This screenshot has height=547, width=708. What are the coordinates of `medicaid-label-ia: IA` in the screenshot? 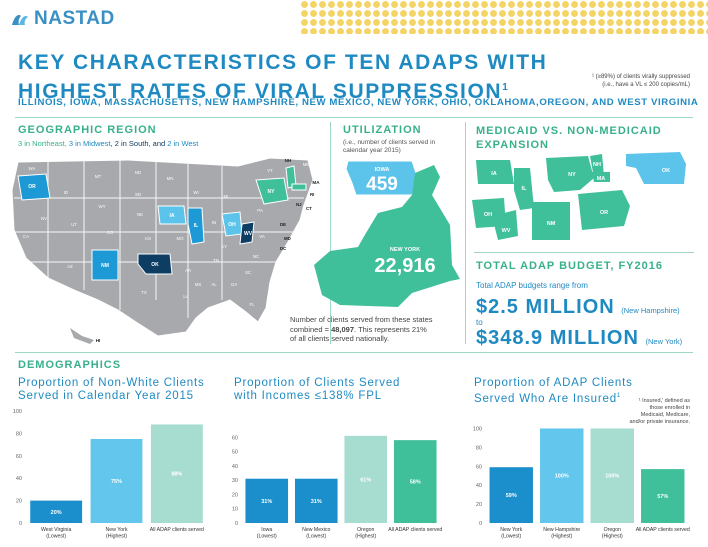 It's located at (494, 174).